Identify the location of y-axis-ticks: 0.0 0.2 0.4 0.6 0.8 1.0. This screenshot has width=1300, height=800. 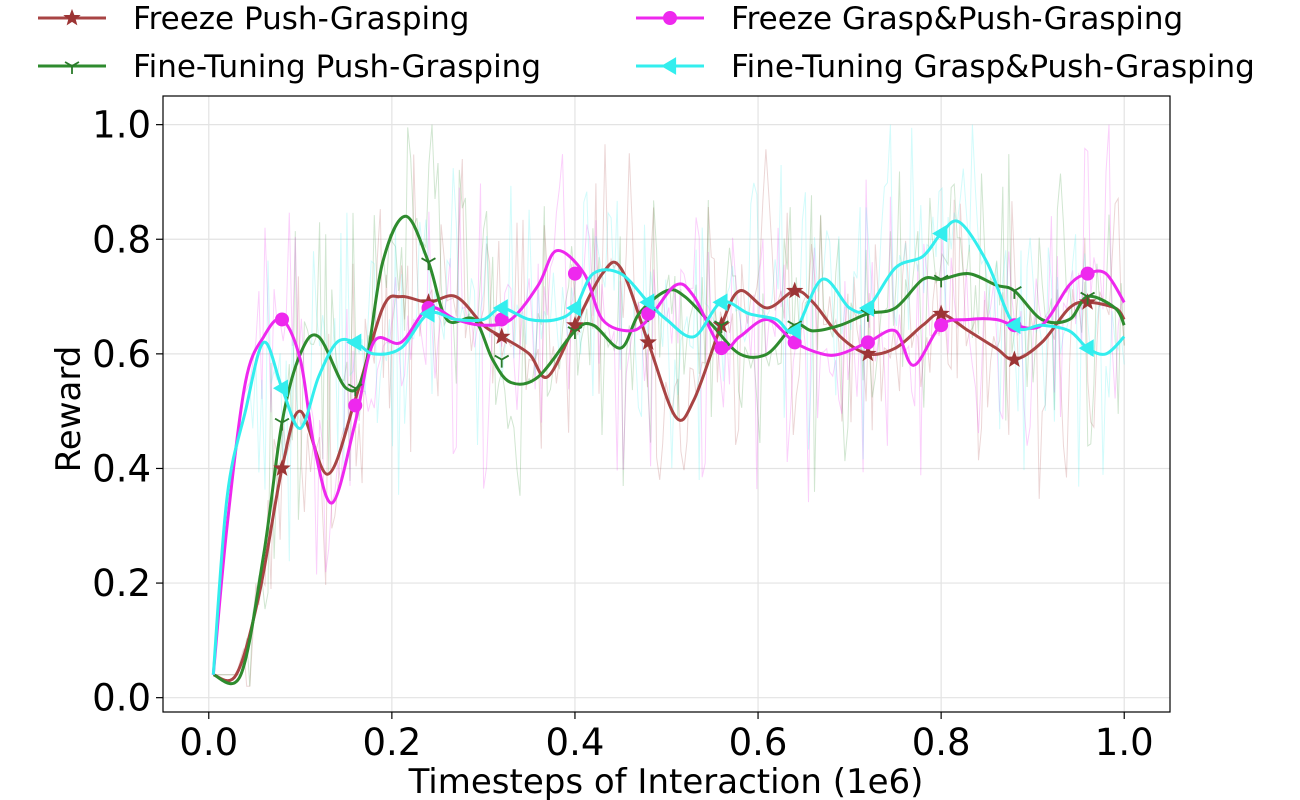
(127, 412).